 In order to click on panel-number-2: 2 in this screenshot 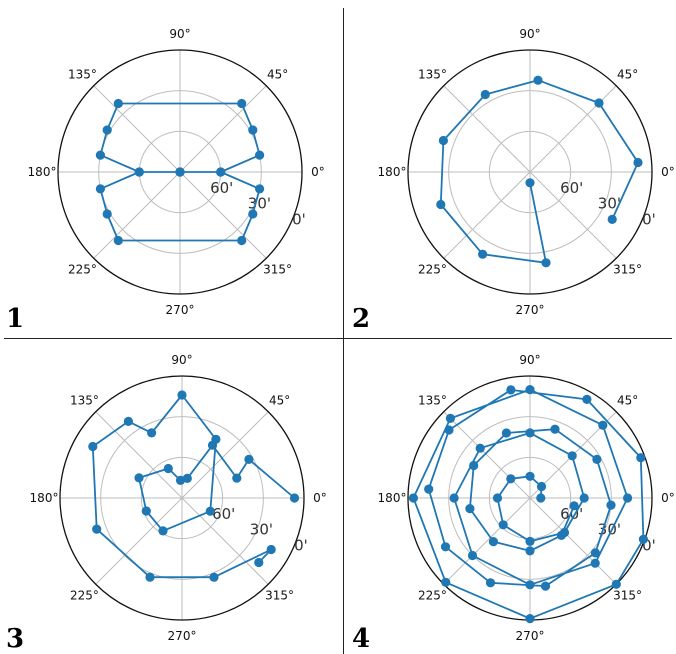, I will do `click(361, 319)`.